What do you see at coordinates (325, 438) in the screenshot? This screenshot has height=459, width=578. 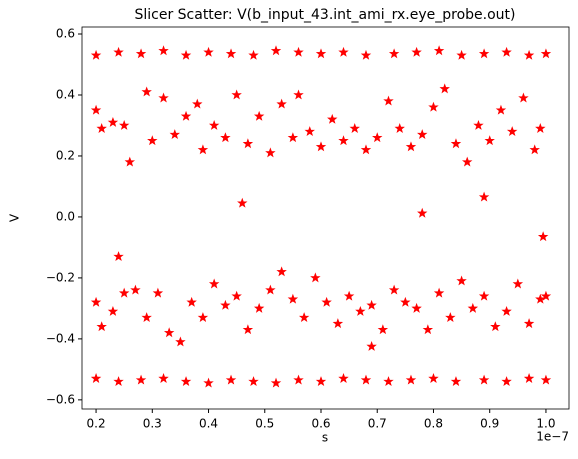 I see `x-axis-label: s` at bounding box center [325, 438].